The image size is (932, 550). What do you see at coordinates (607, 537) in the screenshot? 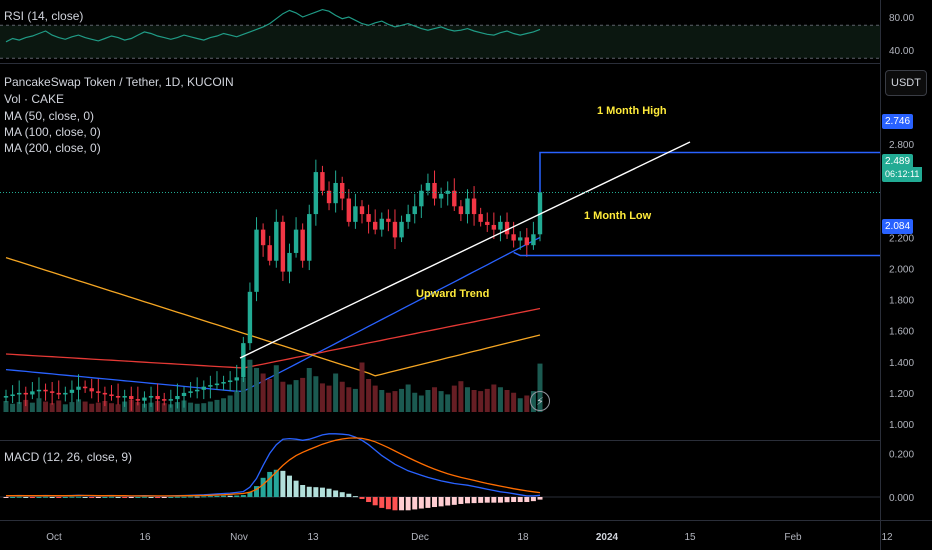
I see `time-tick-6: 2024` at bounding box center [607, 537].